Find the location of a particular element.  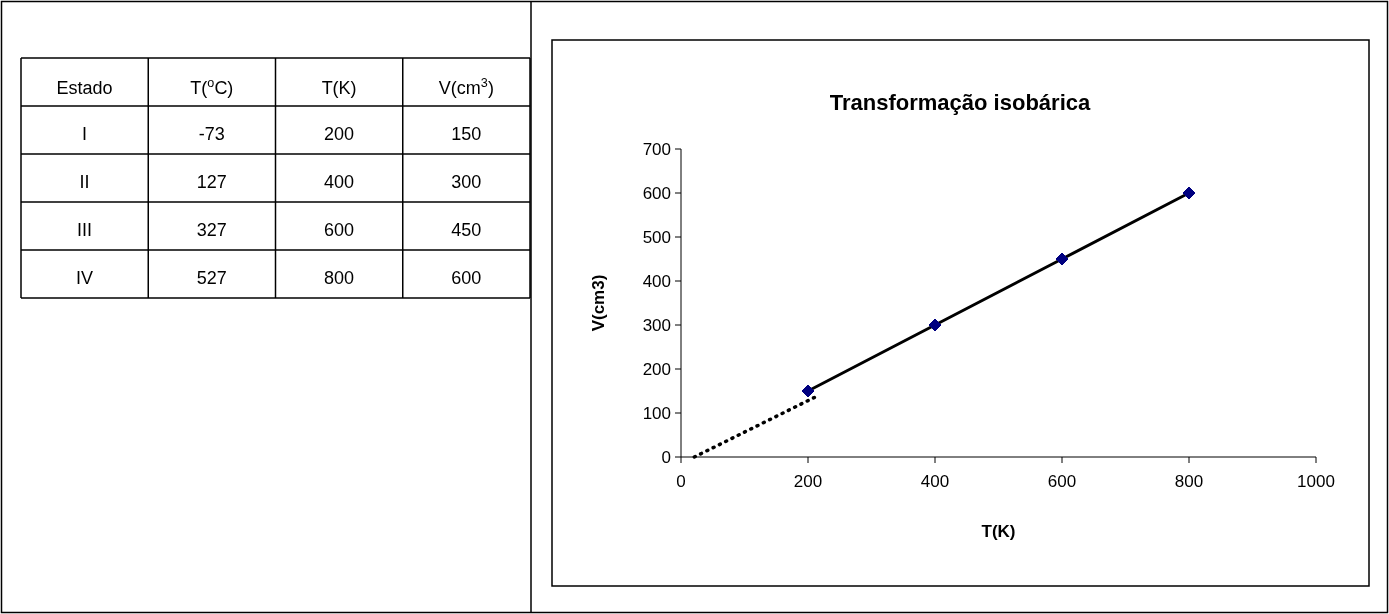

x-tick-label: T($^{o}$C) is located at coordinates (212, 87).